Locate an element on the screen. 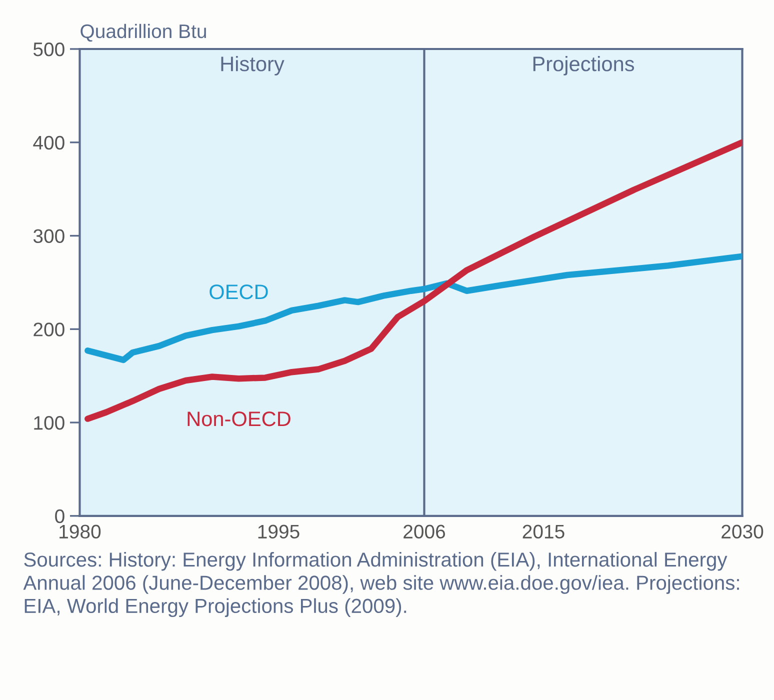 This screenshot has height=700, width=774. y-tick-label: 0 is located at coordinates (59, 516).